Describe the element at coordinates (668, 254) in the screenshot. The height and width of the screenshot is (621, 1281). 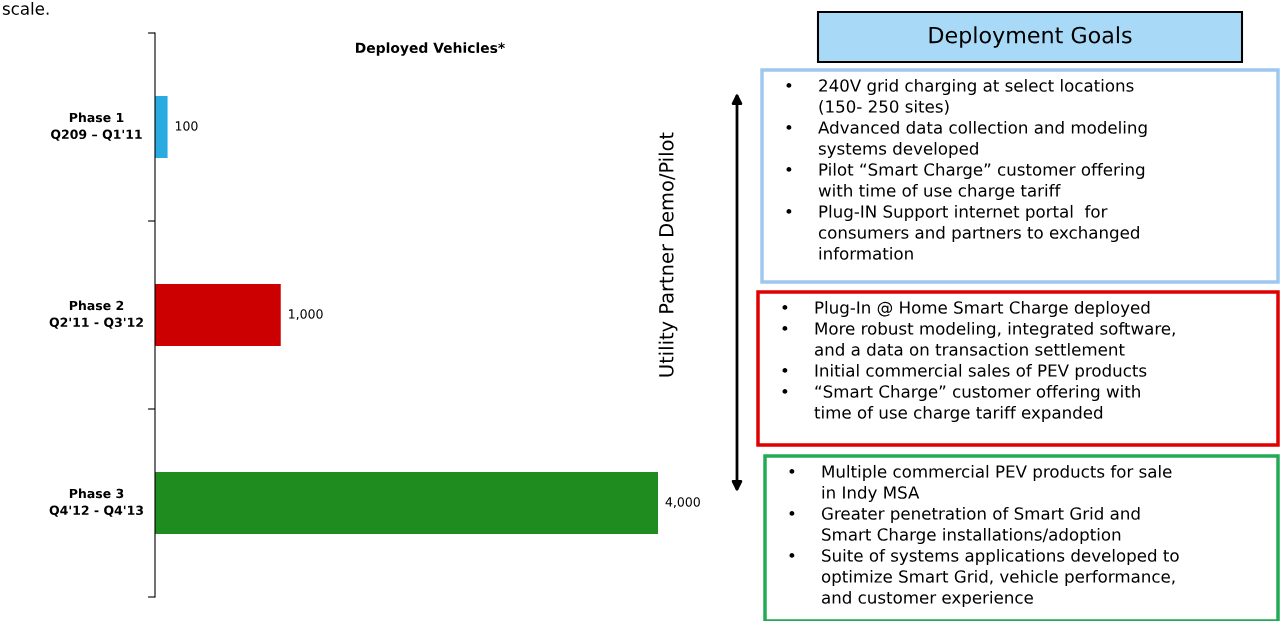
I see `text: Utility Partner Demo/Pilot` at that location.